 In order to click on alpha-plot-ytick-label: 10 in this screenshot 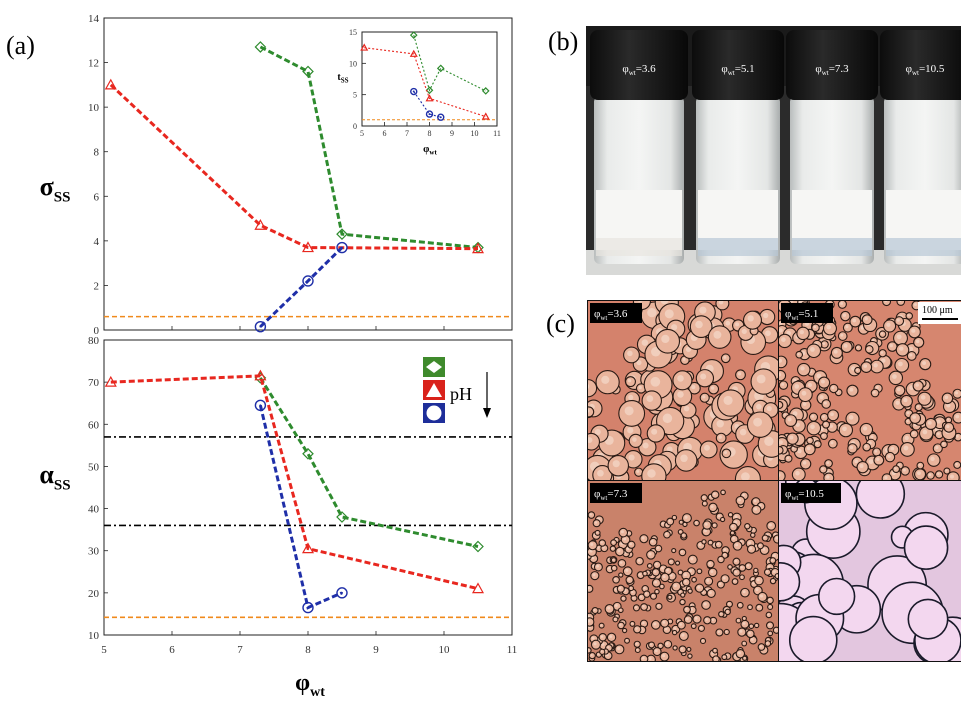, I will do `click(94, 636)`.